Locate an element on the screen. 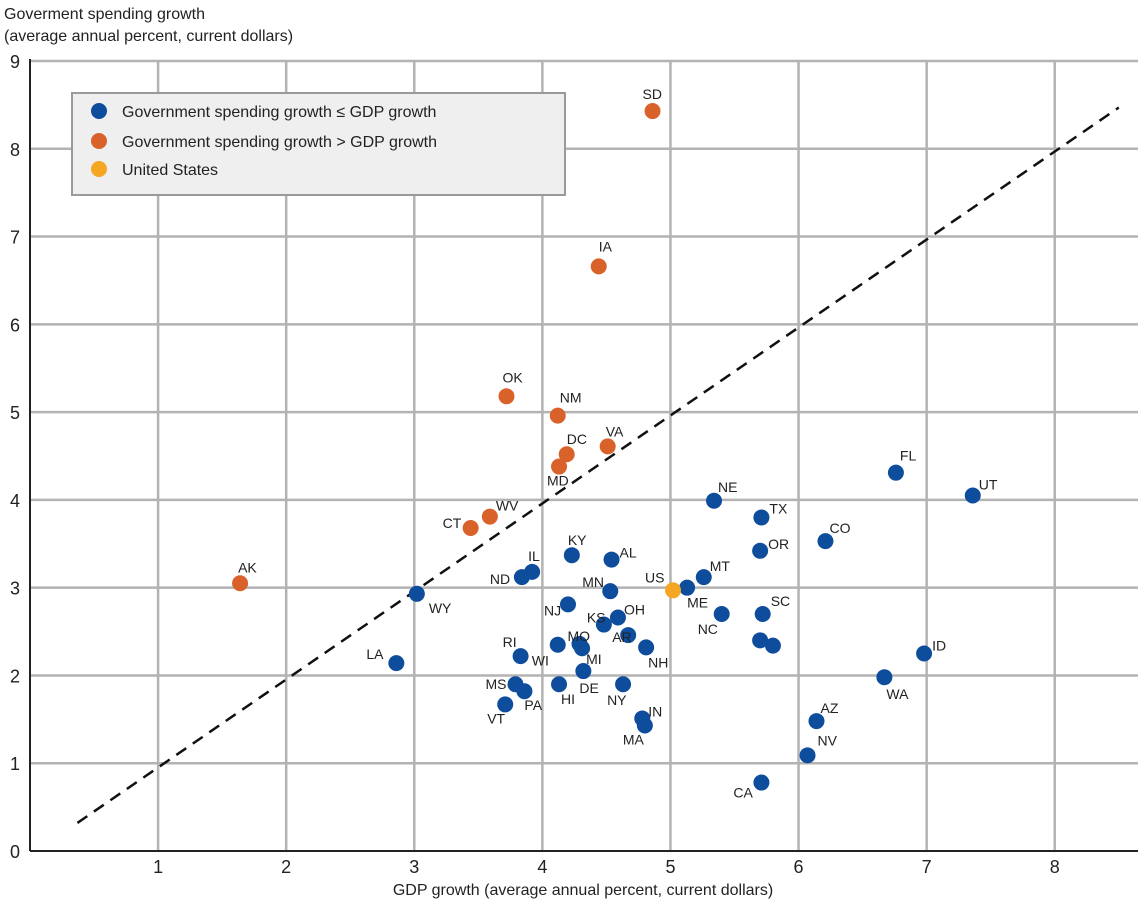 This screenshot has width=1140, height=903. x-tick-label: 4 is located at coordinates (542, 867).